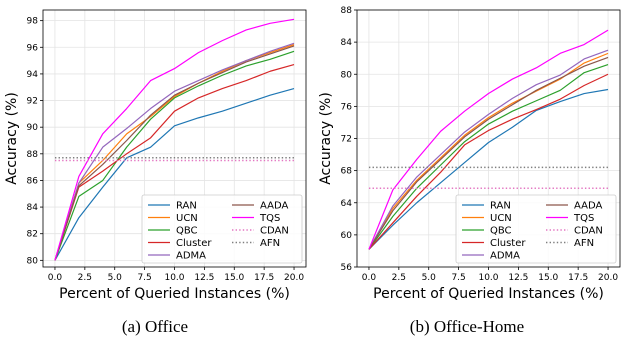  What do you see at coordinates (155, 326) in the screenshot?
I see `figure-caption: (a) Office` at bounding box center [155, 326].